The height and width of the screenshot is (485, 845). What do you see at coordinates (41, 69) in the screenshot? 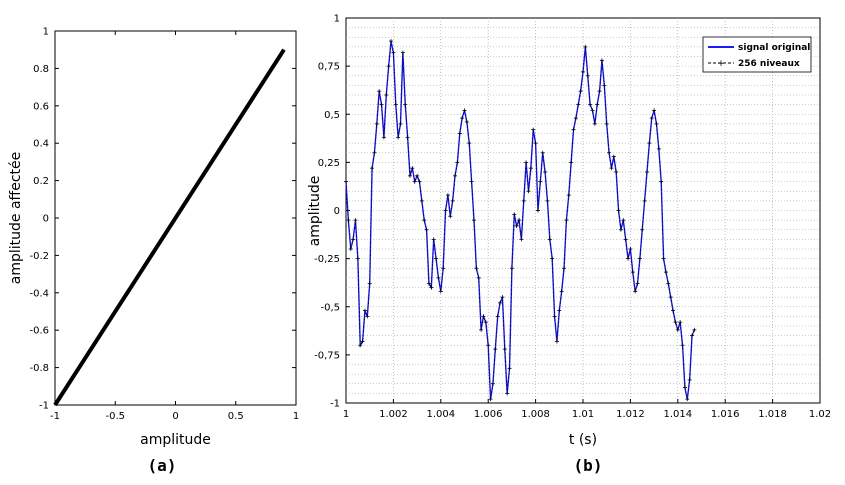
I see `chart-a-y-tick-label: 0.8` at bounding box center [41, 69].